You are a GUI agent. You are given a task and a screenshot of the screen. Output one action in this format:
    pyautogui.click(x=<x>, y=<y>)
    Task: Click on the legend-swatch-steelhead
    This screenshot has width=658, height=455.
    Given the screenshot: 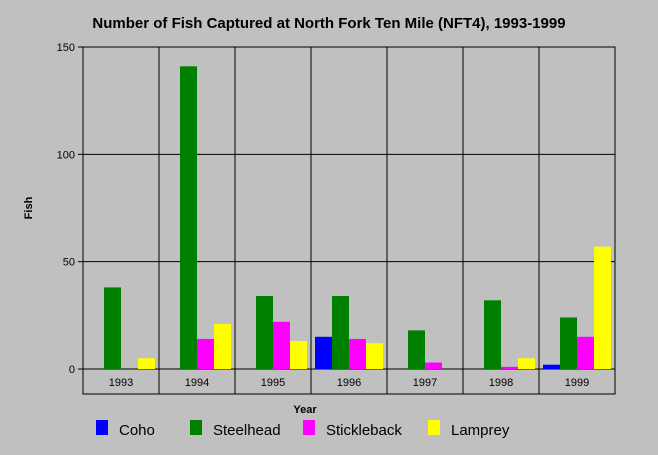 What is the action you would take?
    pyautogui.click(x=196, y=427)
    